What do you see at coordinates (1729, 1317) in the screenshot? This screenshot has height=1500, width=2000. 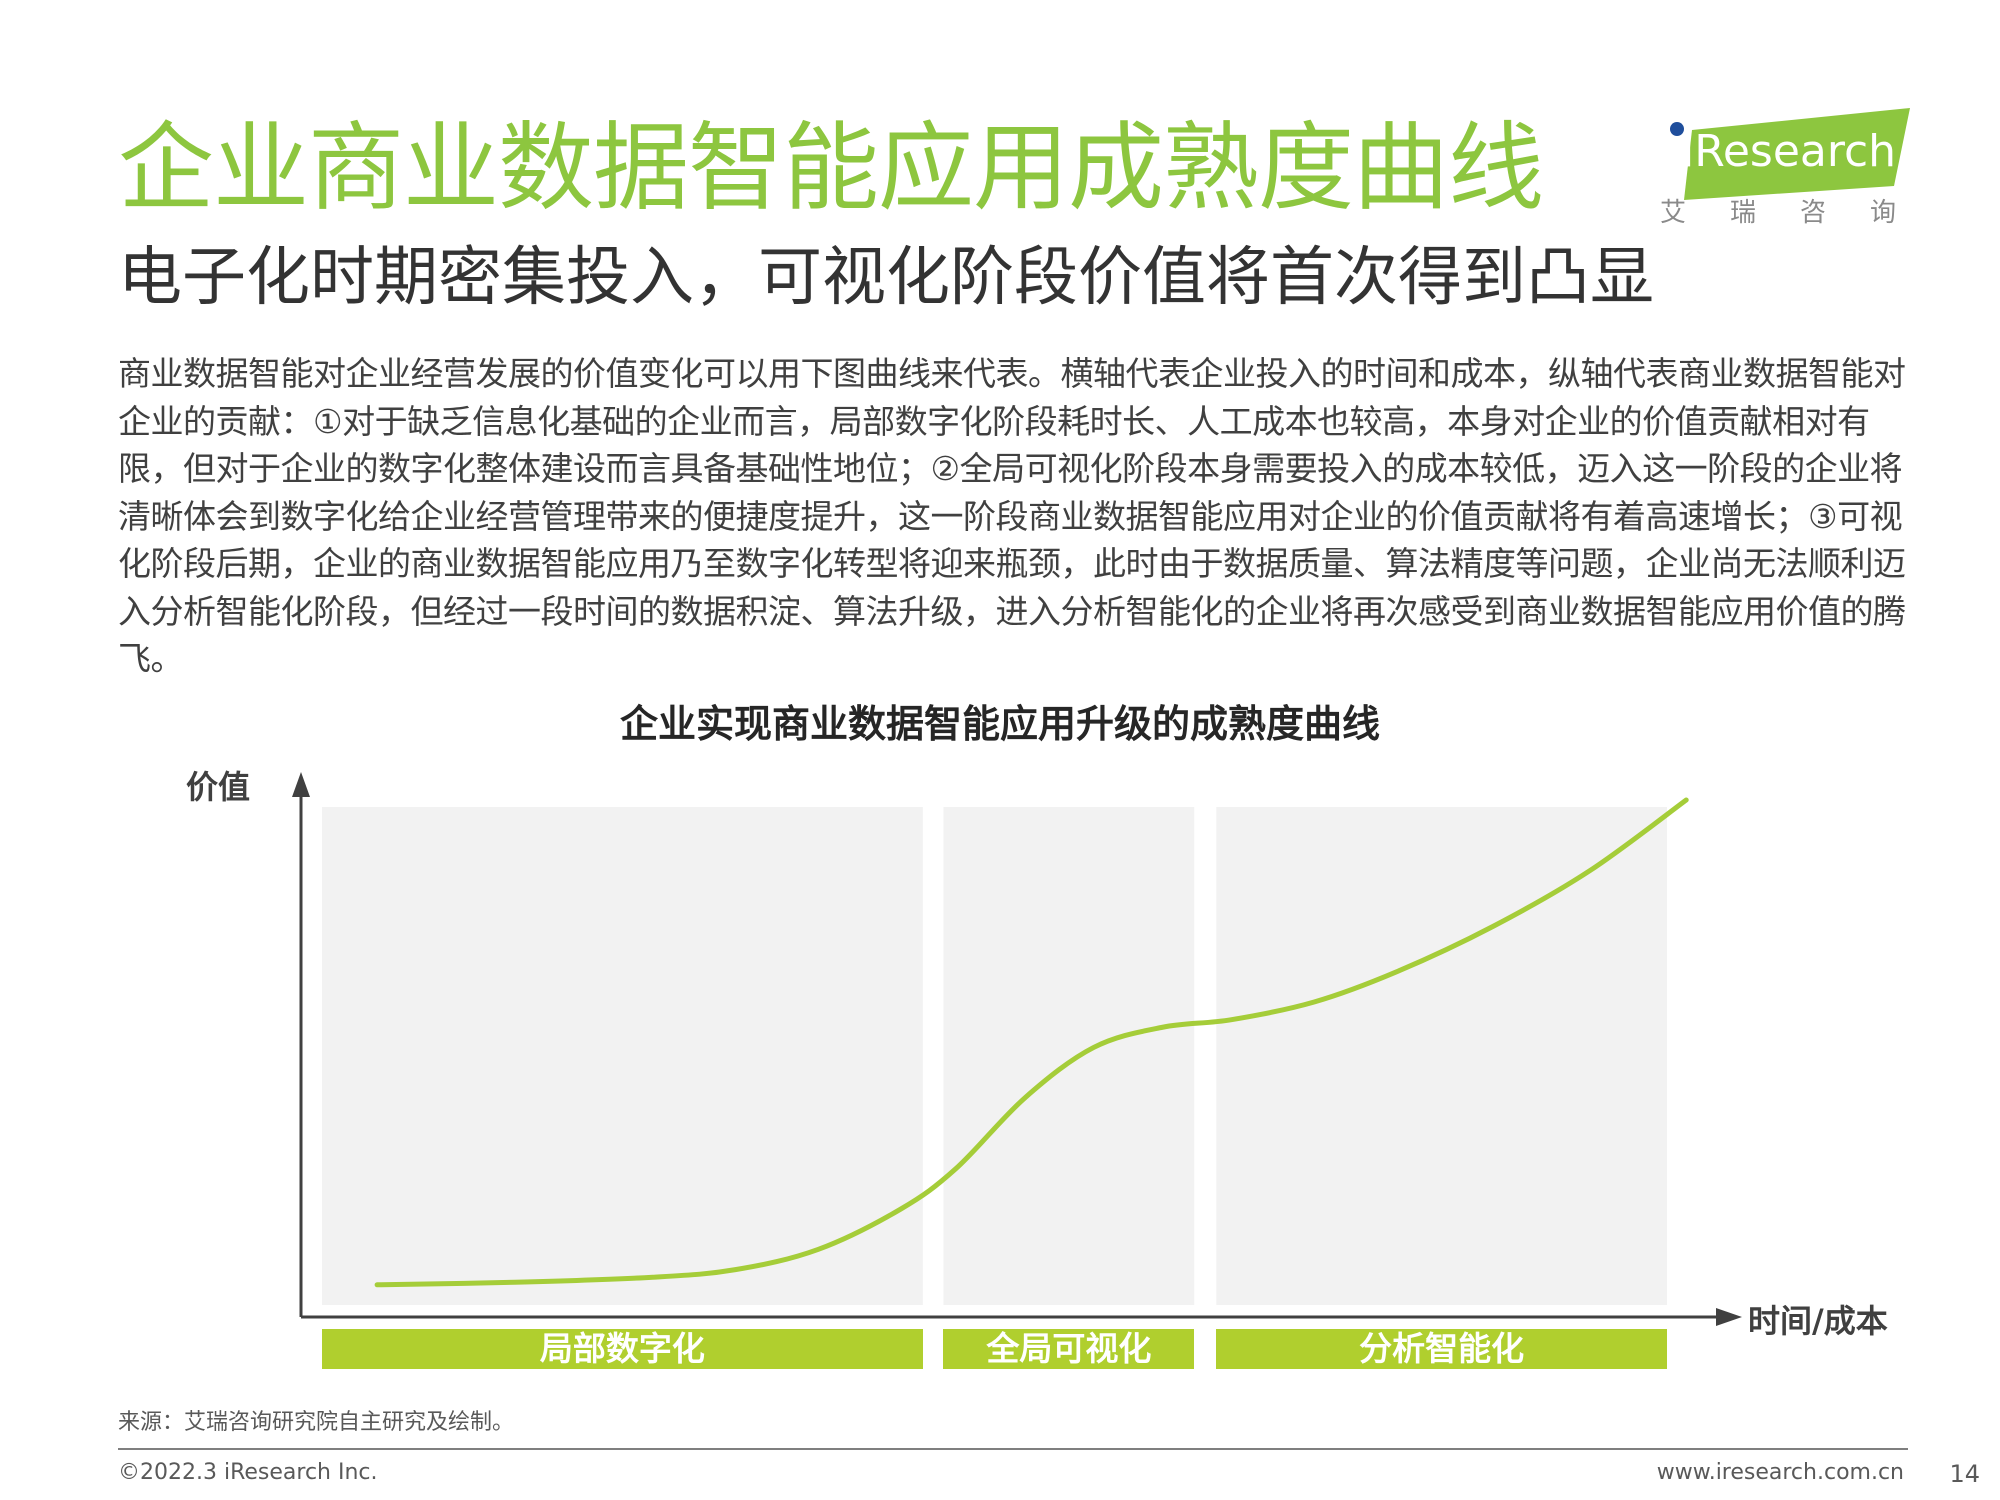 I see `x-axis-arrow-icon` at bounding box center [1729, 1317].